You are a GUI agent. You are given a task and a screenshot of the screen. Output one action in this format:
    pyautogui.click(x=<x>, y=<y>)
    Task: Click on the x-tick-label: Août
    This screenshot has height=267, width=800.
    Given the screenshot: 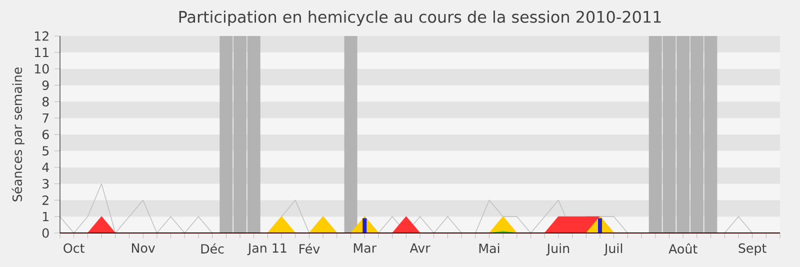 What is the action you would take?
    pyautogui.click(x=683, y=248)
    